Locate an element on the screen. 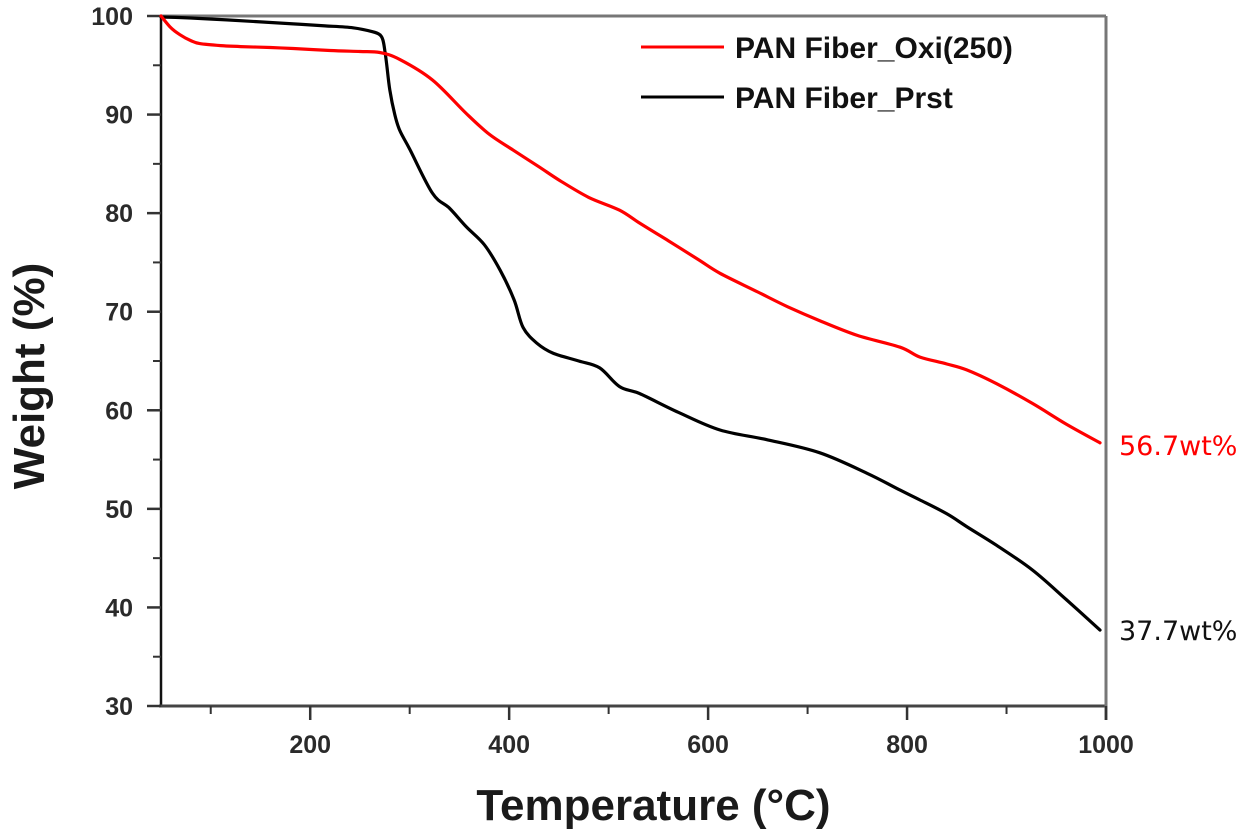  x-tick-label: 200 is located at coordinates (310, 745).